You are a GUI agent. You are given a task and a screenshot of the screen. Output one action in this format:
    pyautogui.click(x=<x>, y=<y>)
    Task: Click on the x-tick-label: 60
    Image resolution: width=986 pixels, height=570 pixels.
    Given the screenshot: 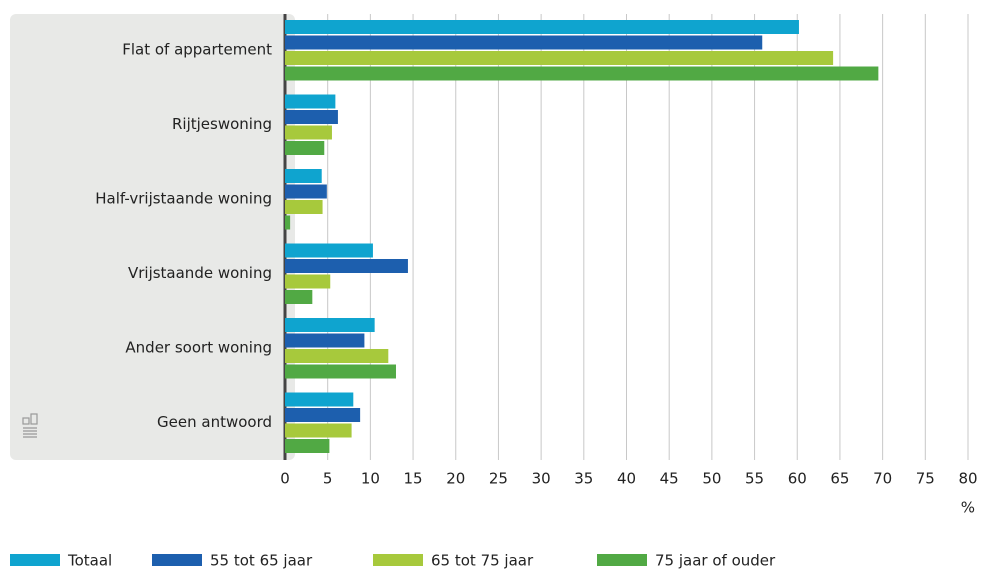 What is the action you would take?
    pyautogui.click(x=797, y=479)
    